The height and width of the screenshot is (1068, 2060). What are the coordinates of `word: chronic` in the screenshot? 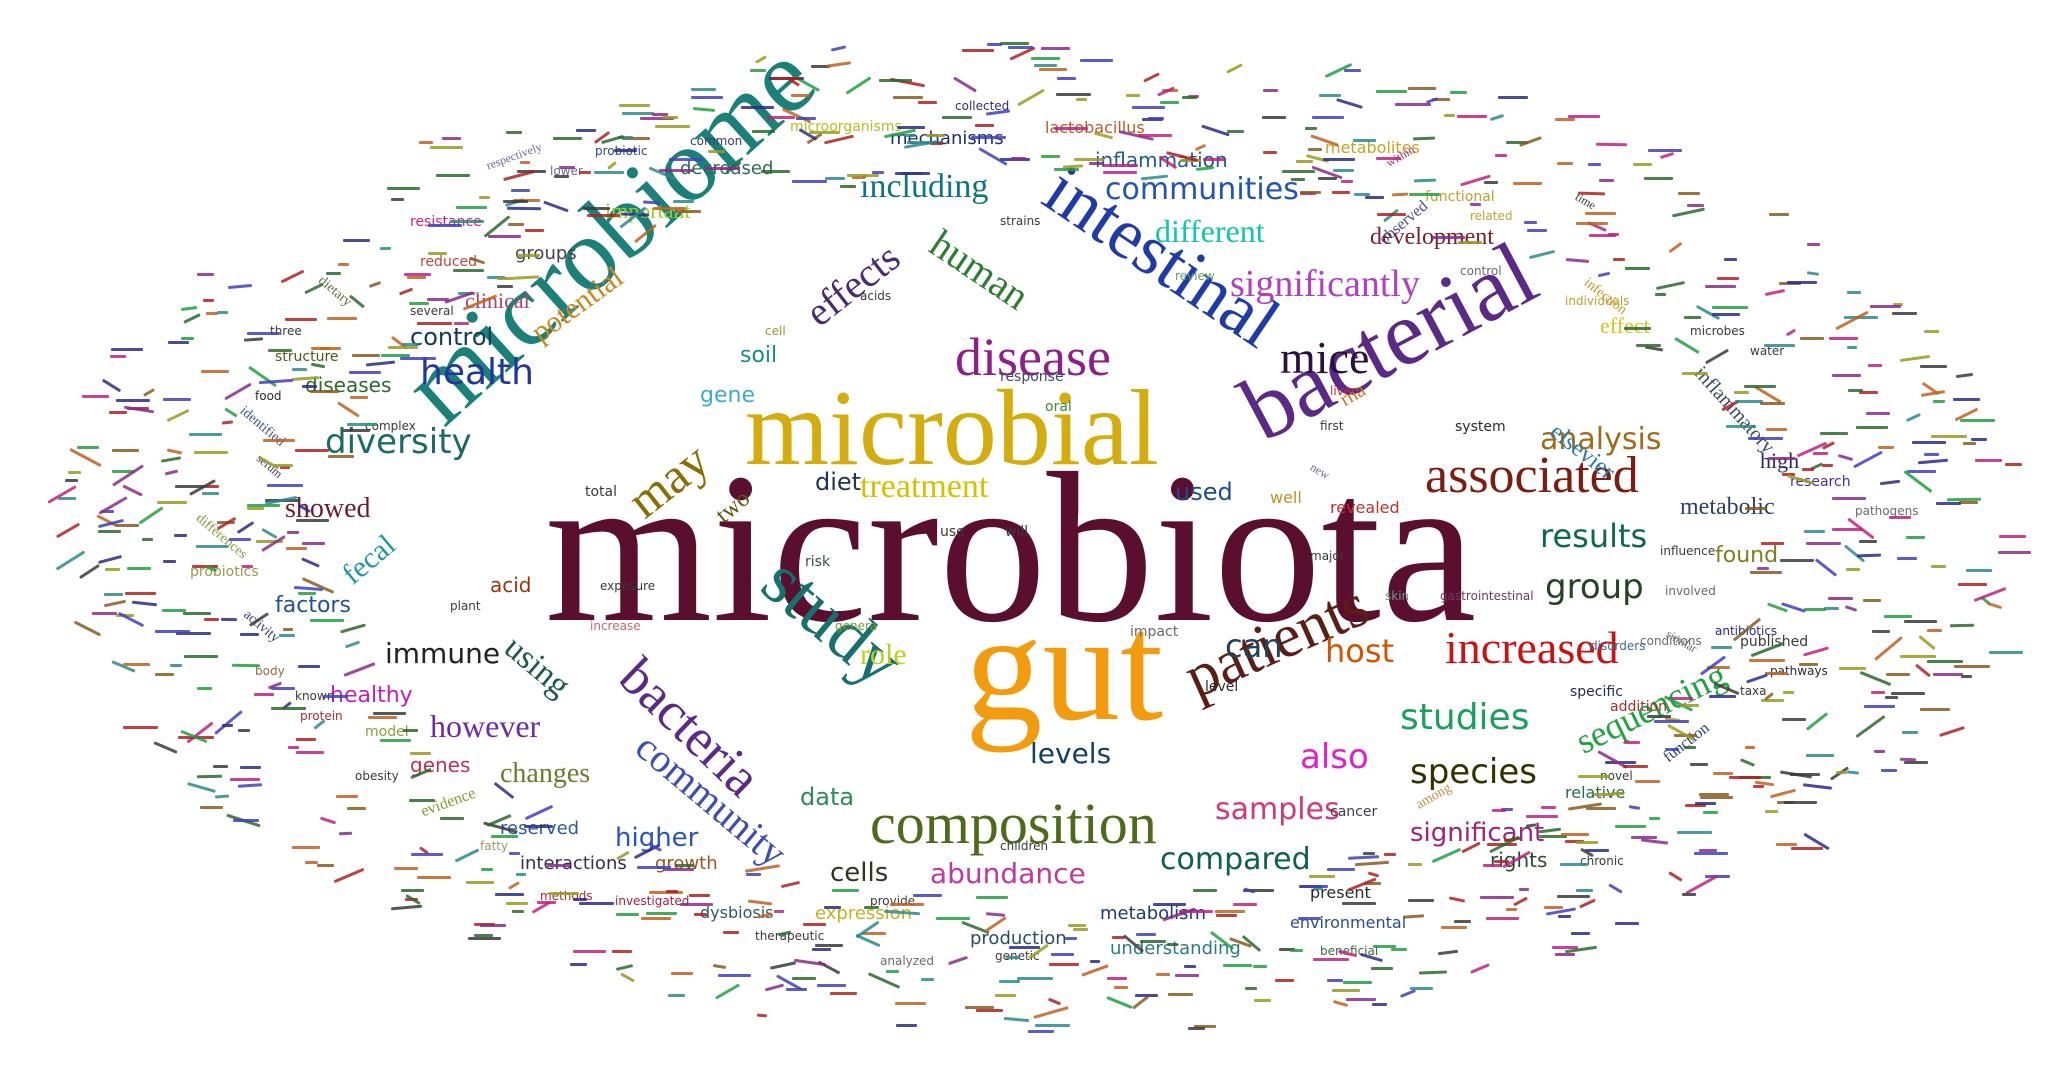 It's located at (1602, 861).